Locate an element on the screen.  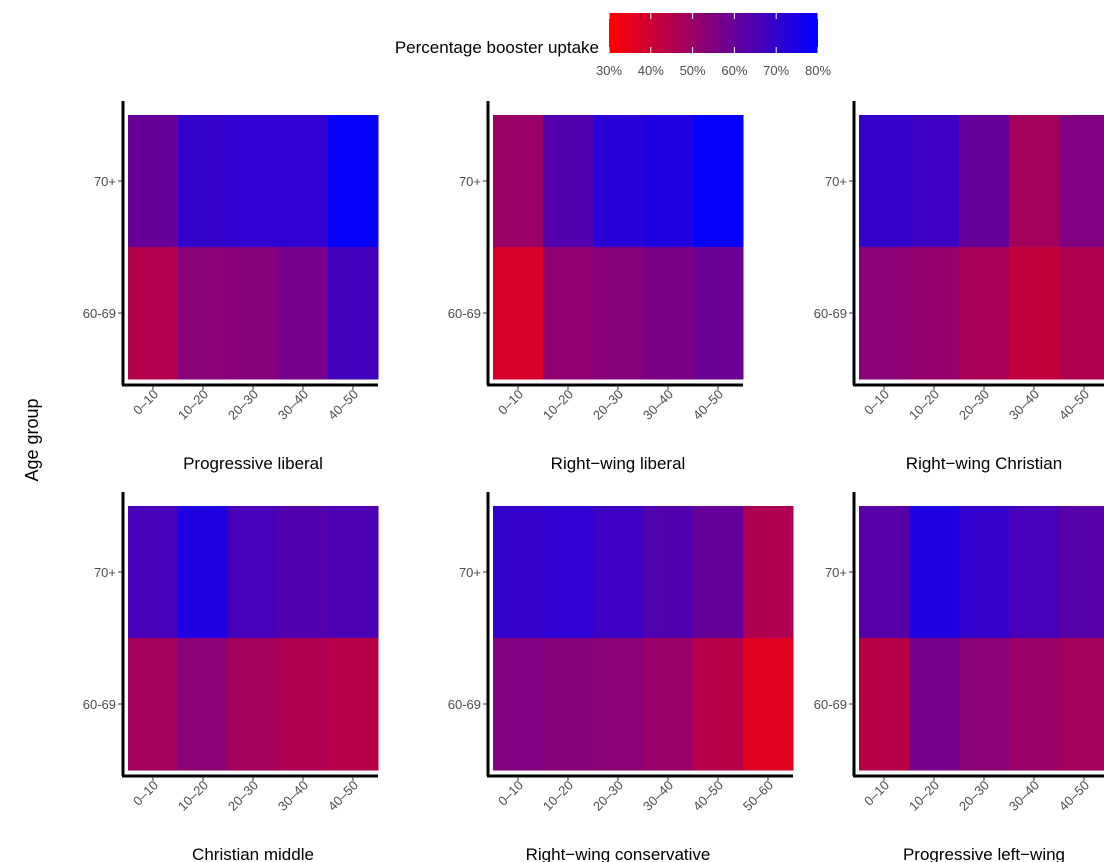
legend-tick-label: 50% is located at coordinates (693, 70).